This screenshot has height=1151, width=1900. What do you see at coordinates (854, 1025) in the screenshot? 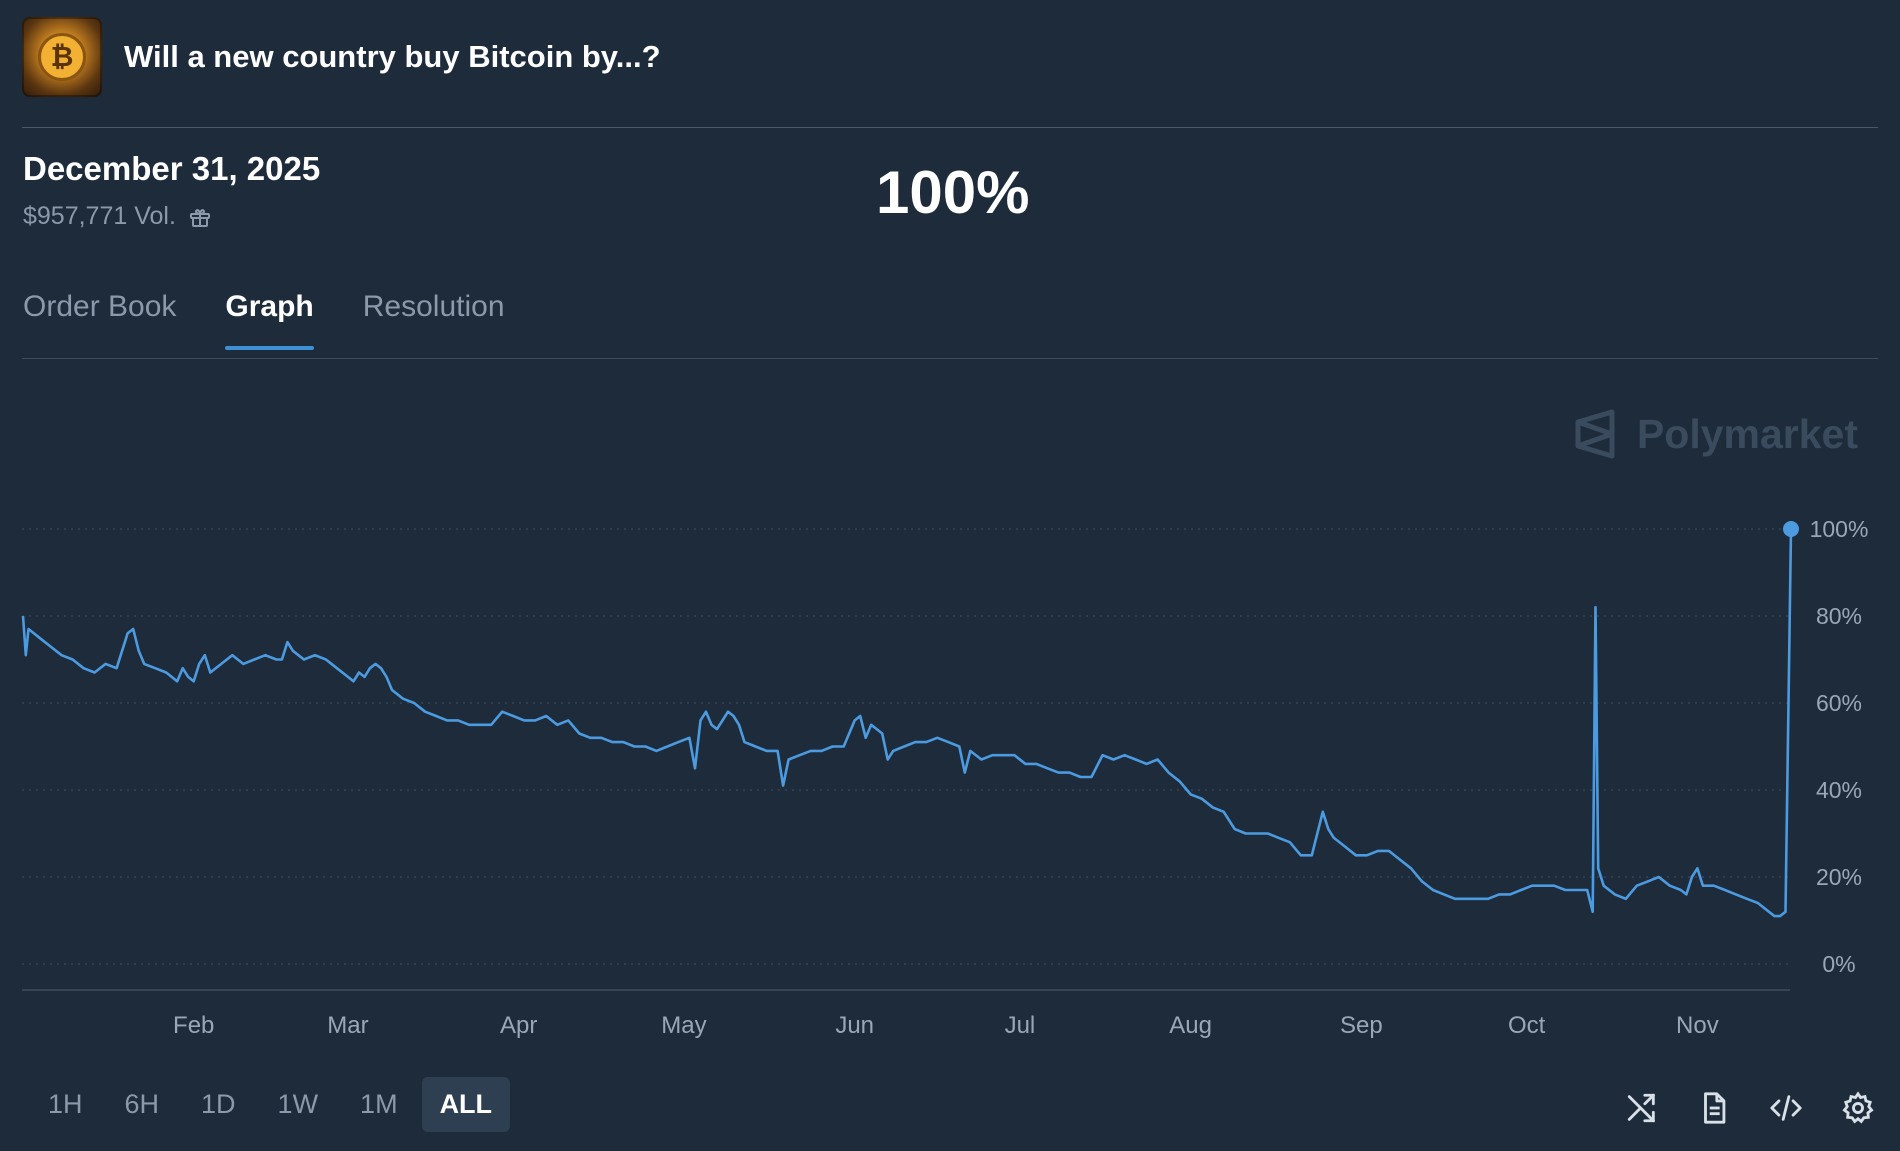
I see `x-tick-label: Jun` at bounding box center [854, 1025].